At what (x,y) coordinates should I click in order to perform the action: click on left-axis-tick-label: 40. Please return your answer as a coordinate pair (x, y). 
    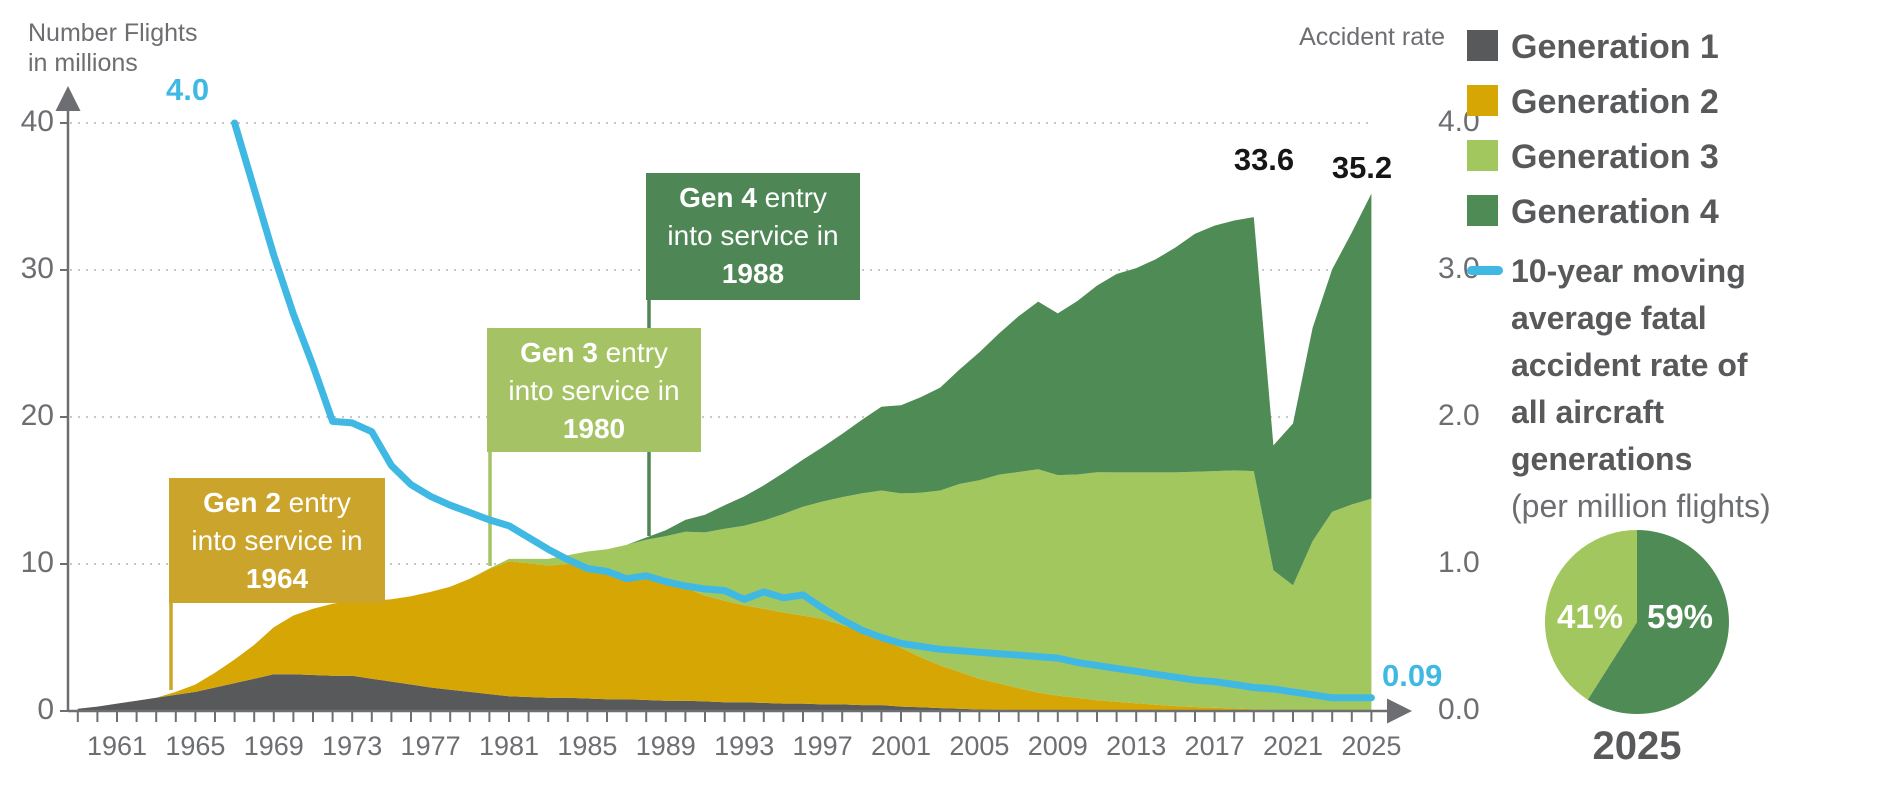
    Looking at the image, I should click on (37, 121).